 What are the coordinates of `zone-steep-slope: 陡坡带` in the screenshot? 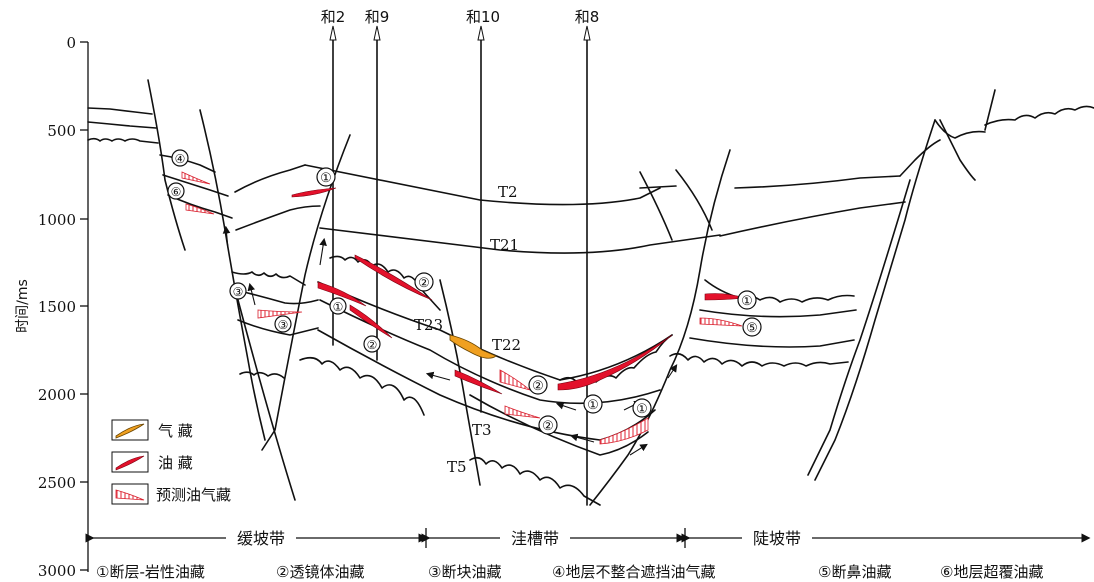 It's located at (777, 538).